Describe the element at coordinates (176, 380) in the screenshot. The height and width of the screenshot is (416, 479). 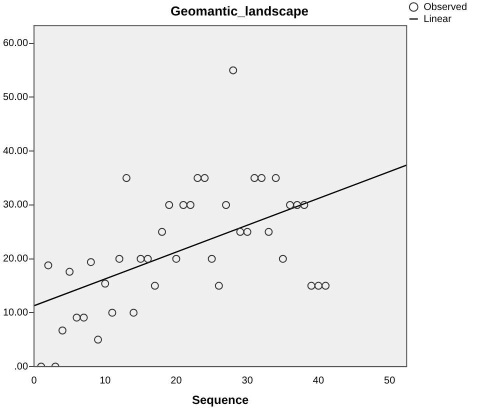
I see `x-tick-label: 20` at that location.